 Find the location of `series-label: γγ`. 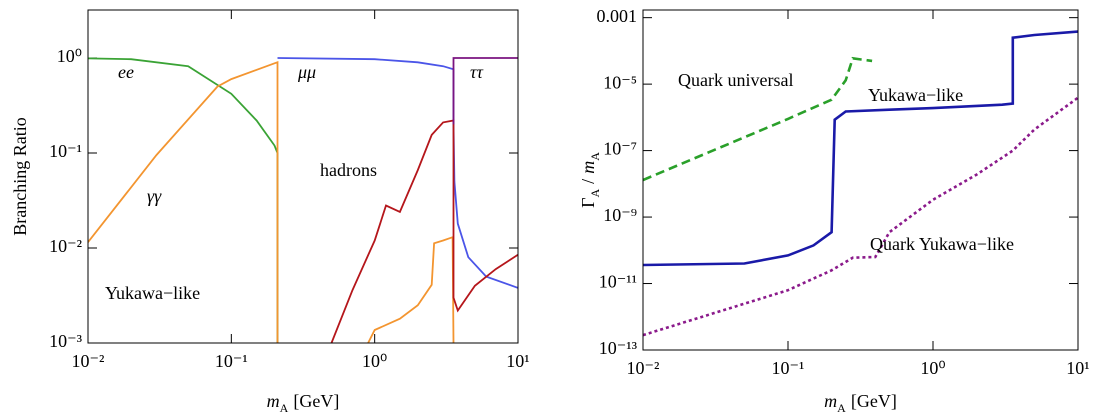

series-label: γγ is located at coordinates (154, 196).